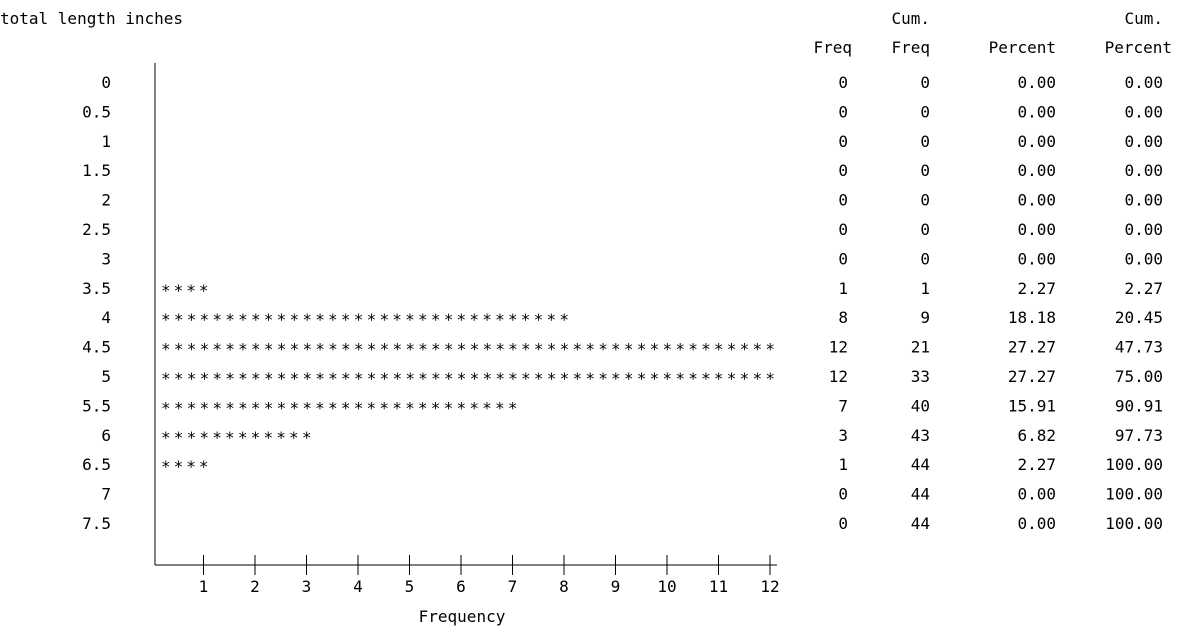 Image resolution: width=1178 pixels, height=633 pixels. What do you see at coordinates (925, 317) in the screenshot?
I see `cum-freq-cell: 9` at bounding box center [925, 317].